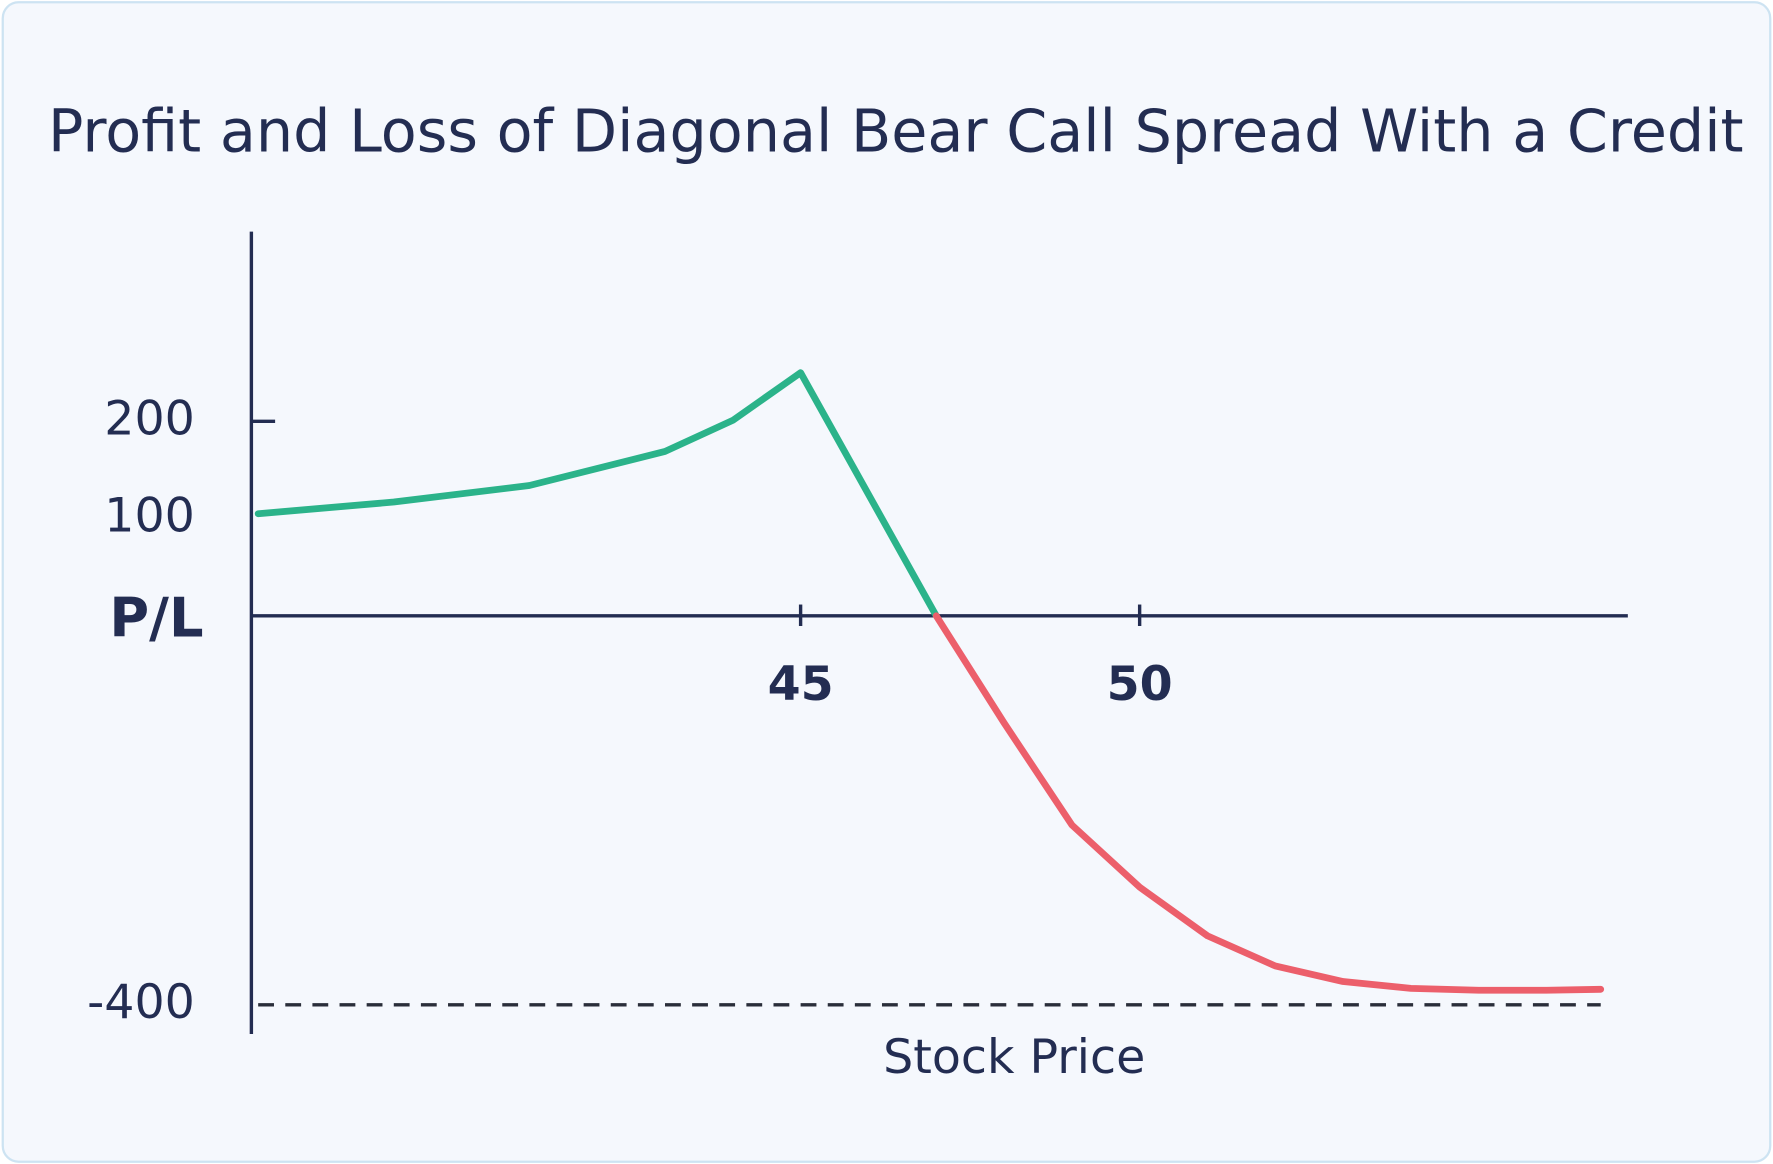 The width and height of the screenshot is (1773, 1164). Describe the element at coordinates (801, 684) in the screenshot. I see `x-tick-label: 45` at that location.